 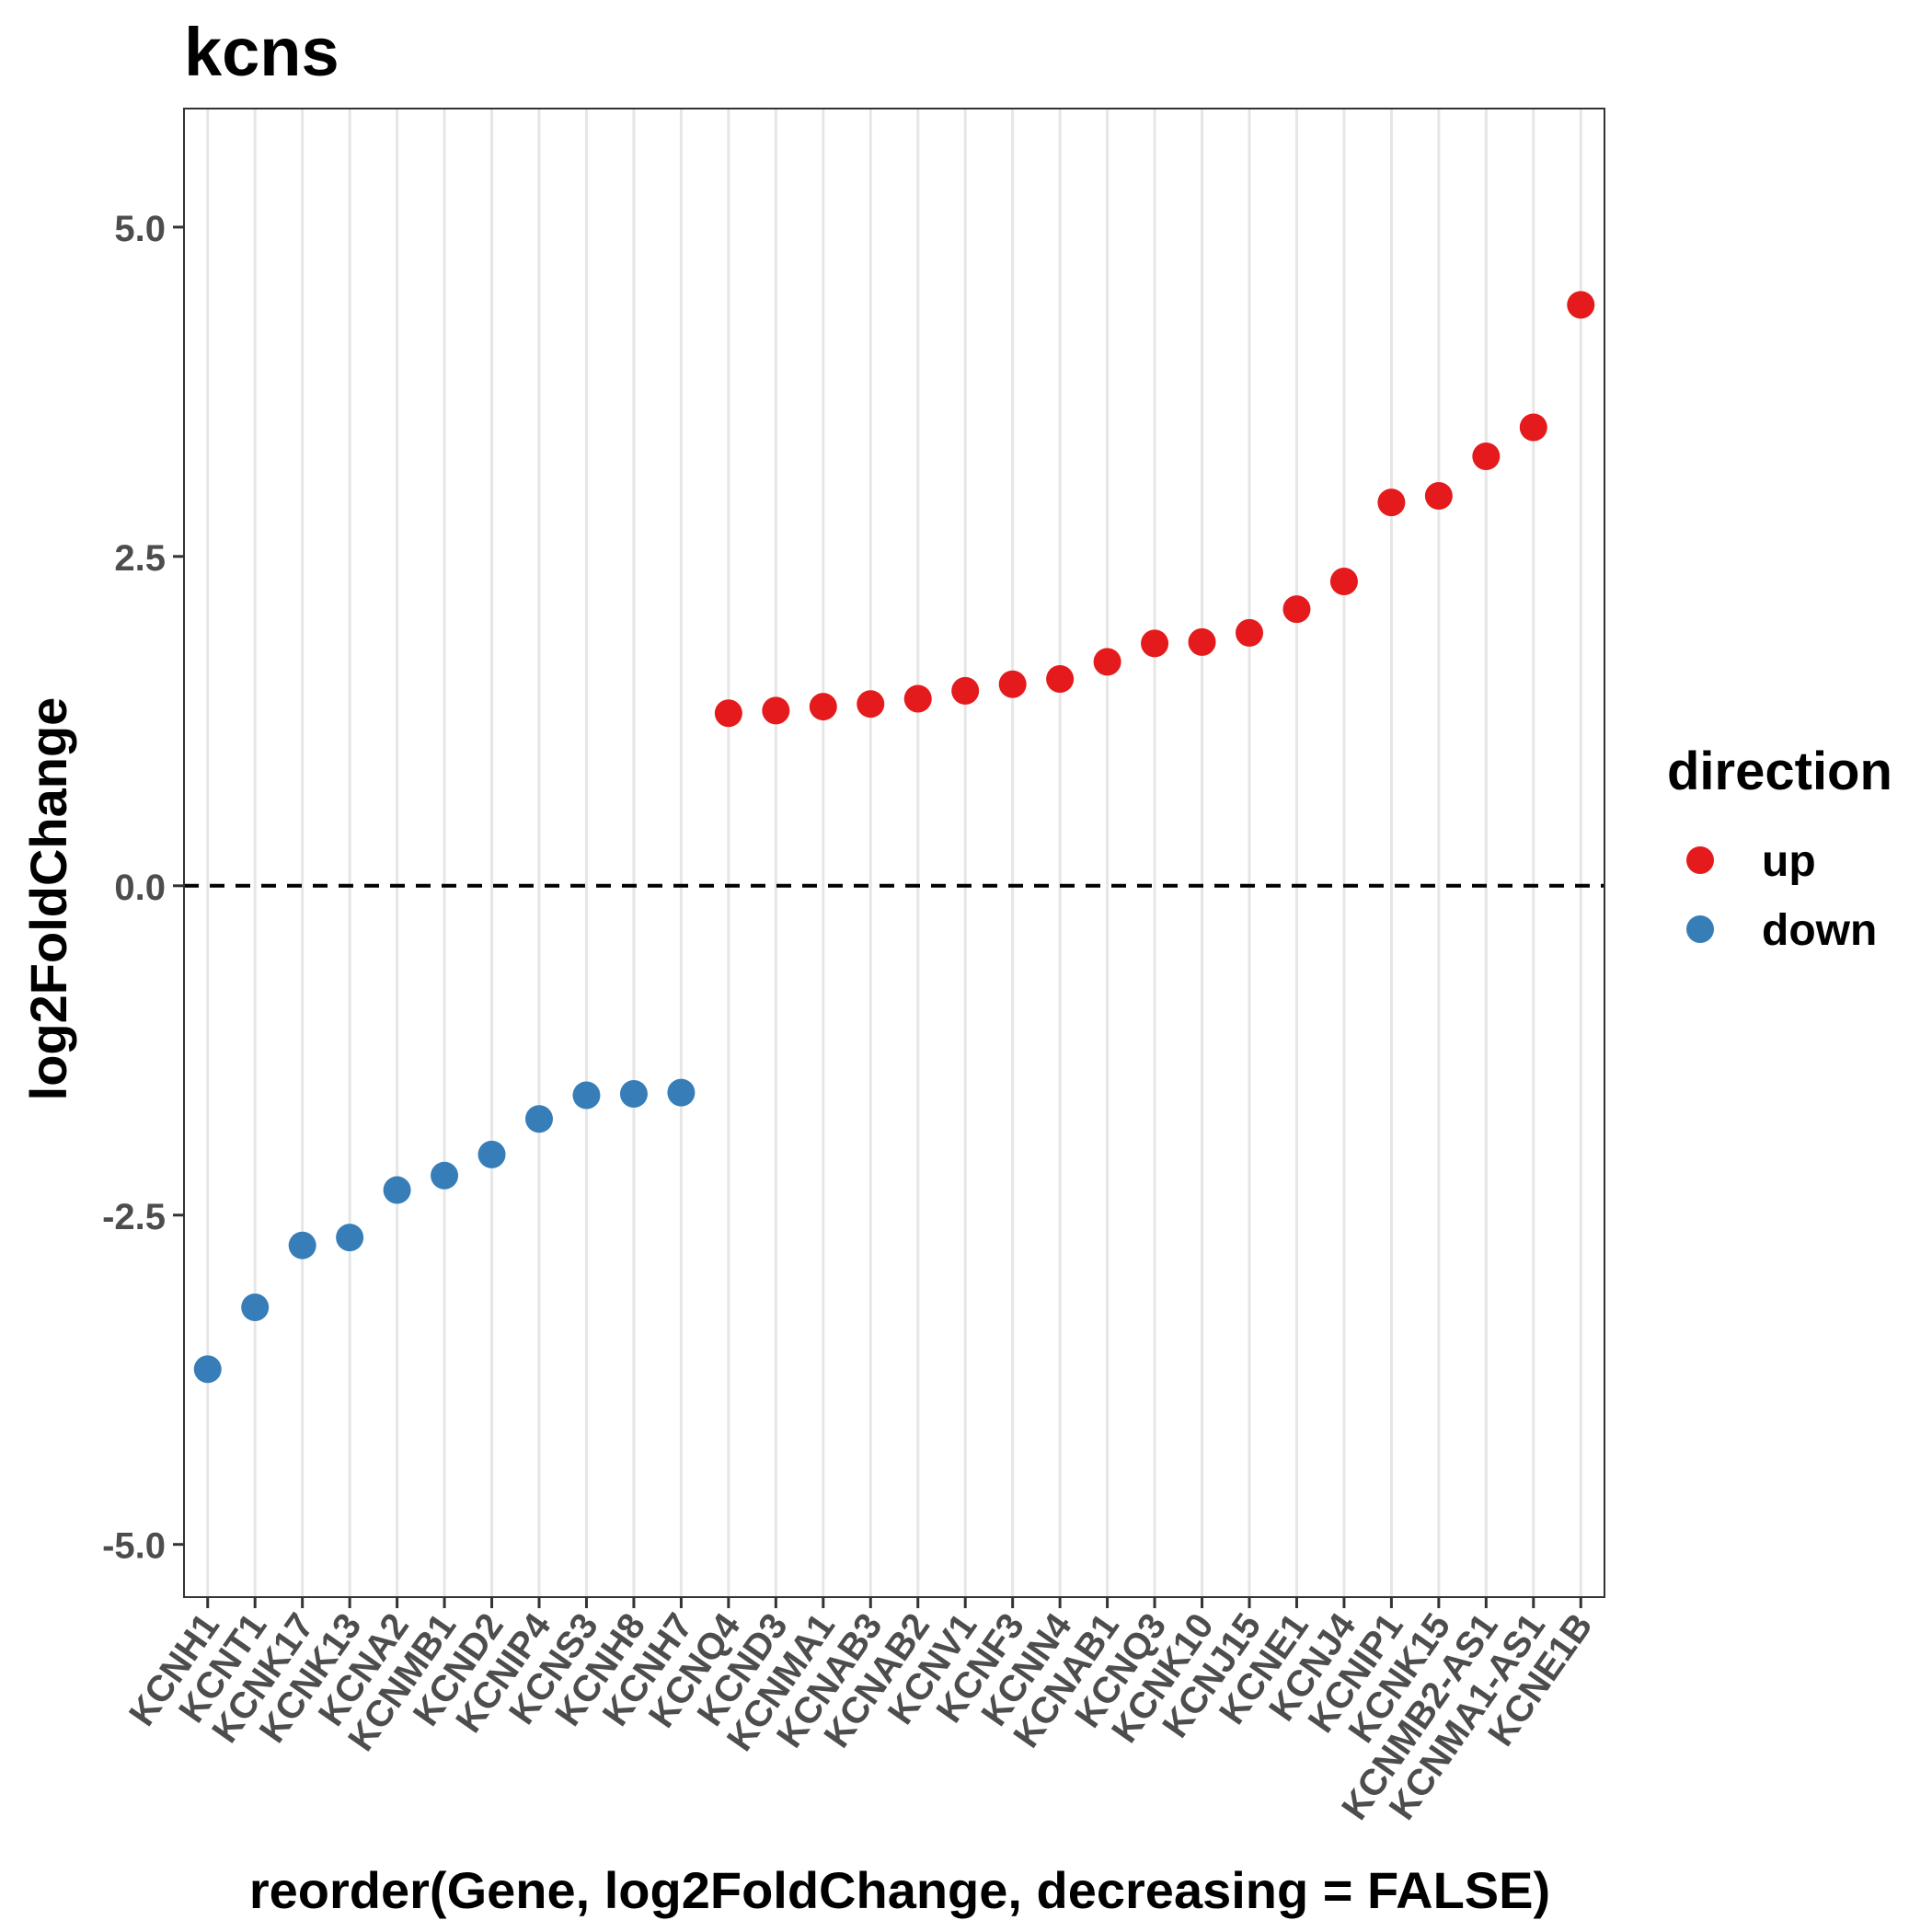 I want to click on data-point-kcnh1, so click(x=207, y=1369).